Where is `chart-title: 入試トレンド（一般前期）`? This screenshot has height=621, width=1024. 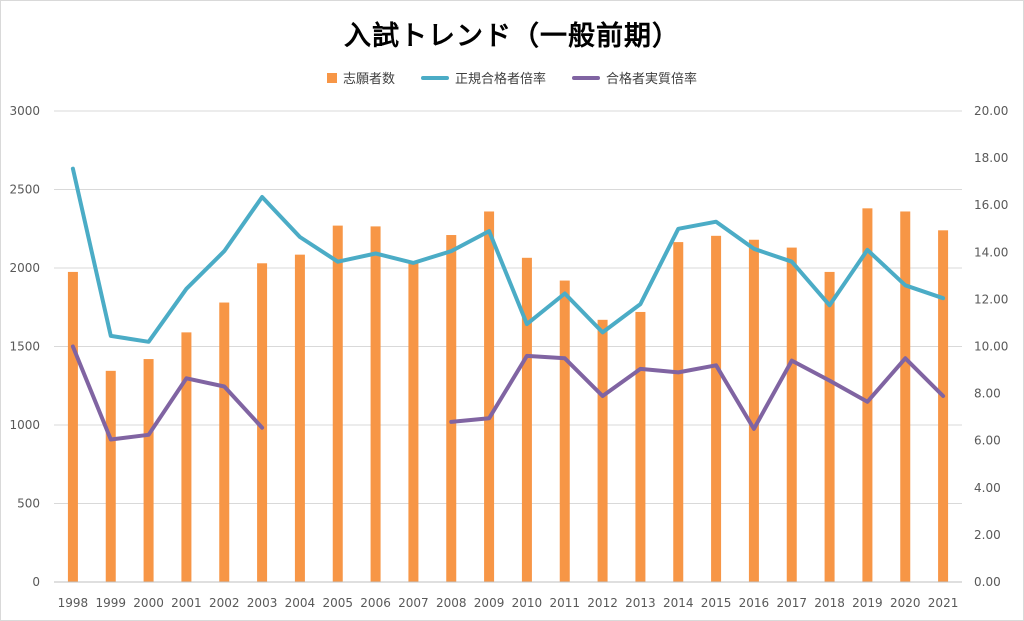 chart-title: 入試トレンド（一般前期） is located at coordinates (512, 36).